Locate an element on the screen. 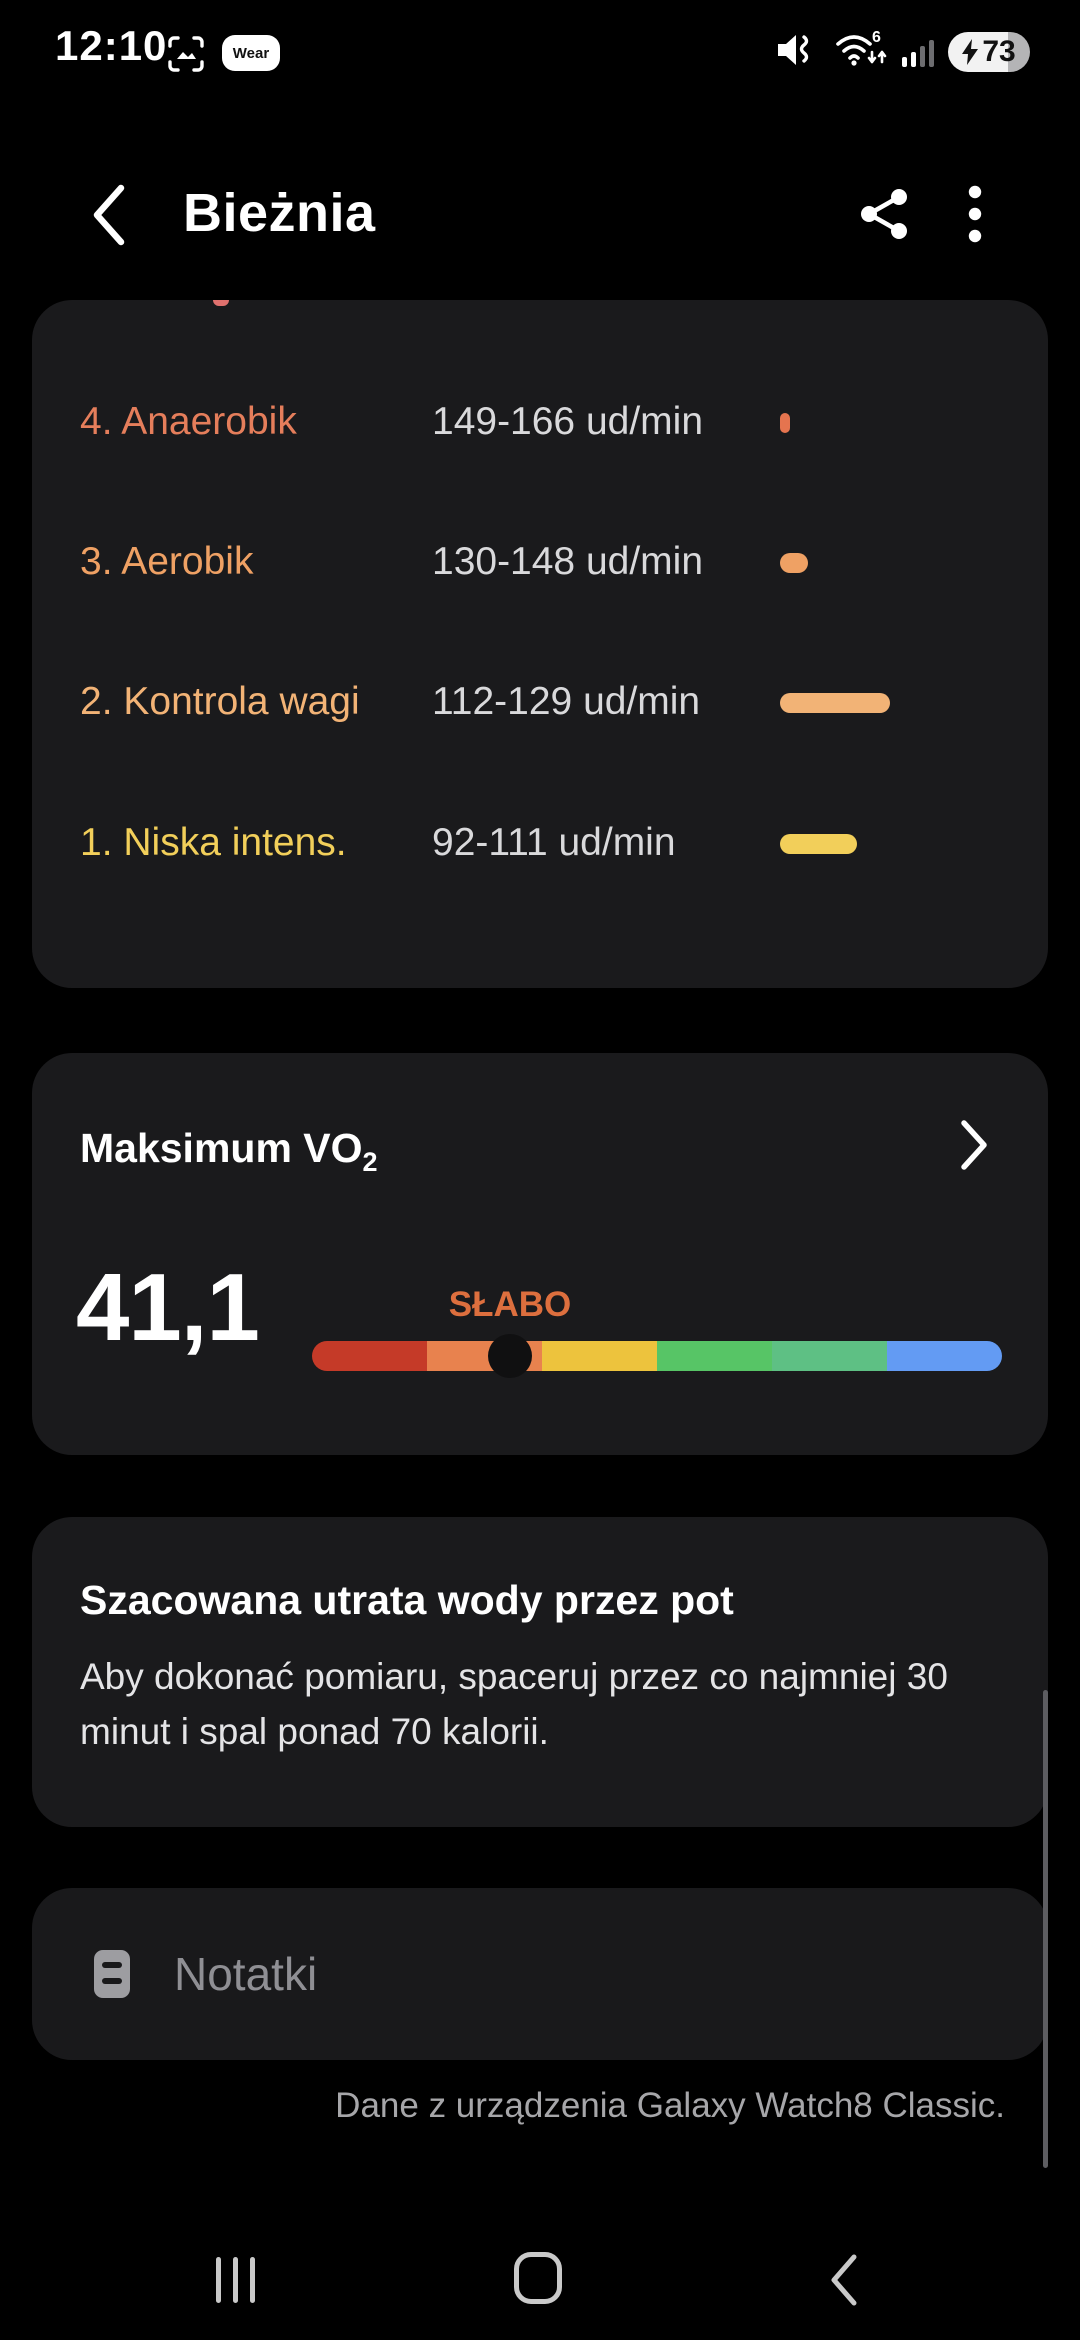 Image resolution: width=1080 pixels, height=2340 pixels. signal-icon is located at coordinates (918, 52).